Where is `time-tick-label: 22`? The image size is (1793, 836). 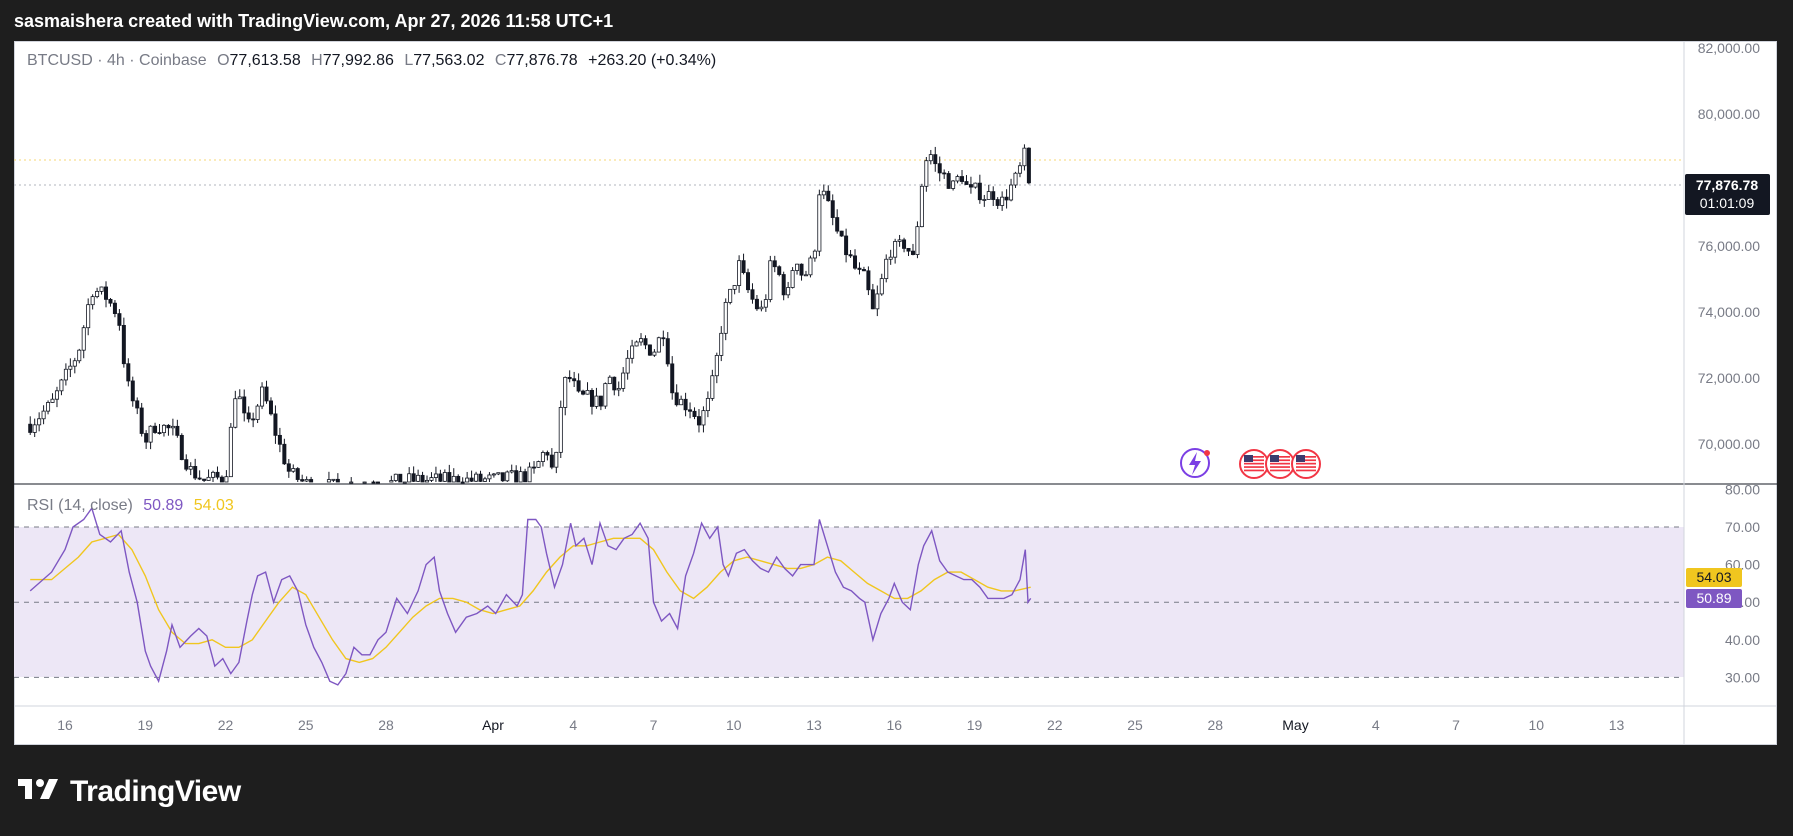
time-tick-label: 22 is located at coordinates (1055, 725).